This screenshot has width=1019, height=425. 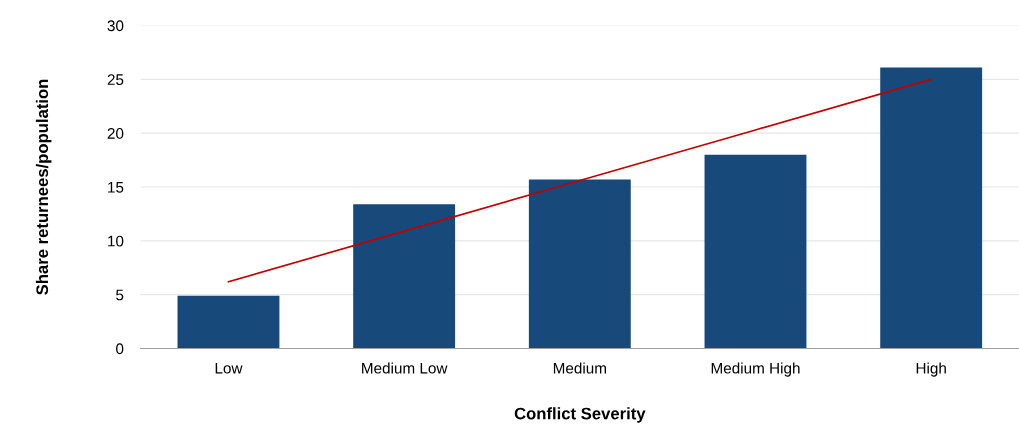 I want to click on y-tick-label: 0, so click(x=120, y=349).